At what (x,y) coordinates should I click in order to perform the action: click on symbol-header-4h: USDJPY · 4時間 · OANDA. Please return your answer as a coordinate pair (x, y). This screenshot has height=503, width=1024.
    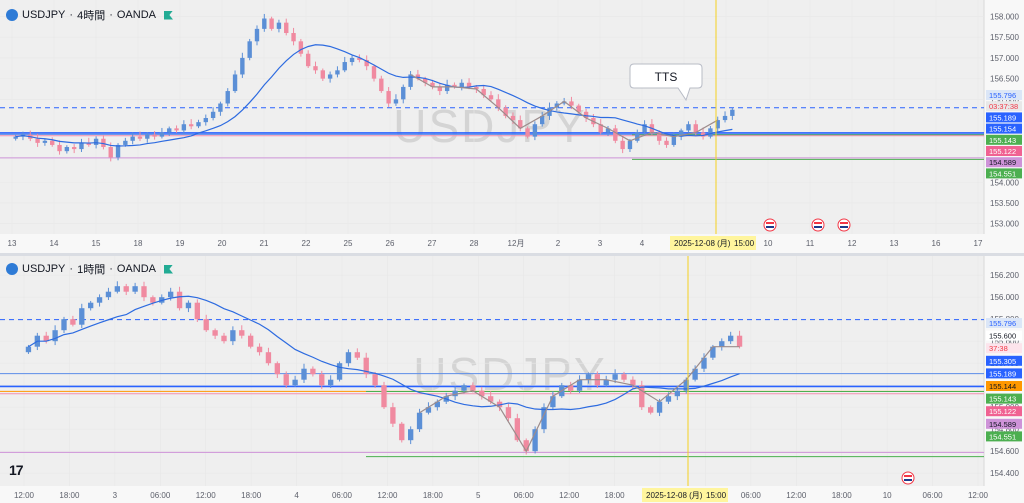
    Looking at the image, I should click on (89, 15).